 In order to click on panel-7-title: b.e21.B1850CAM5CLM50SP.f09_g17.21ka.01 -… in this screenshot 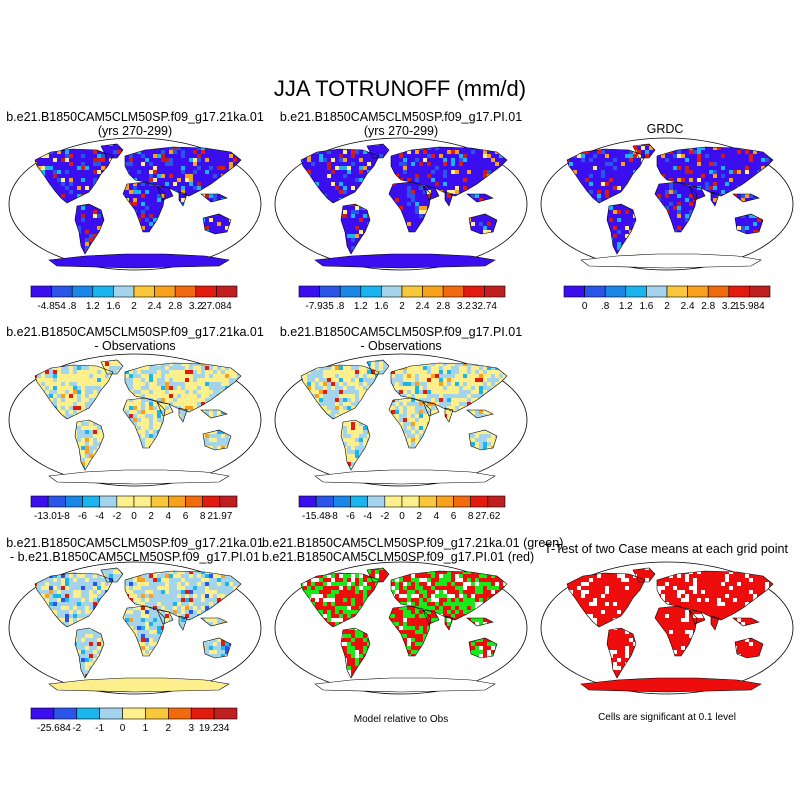, I will do `click(135, 550)`.